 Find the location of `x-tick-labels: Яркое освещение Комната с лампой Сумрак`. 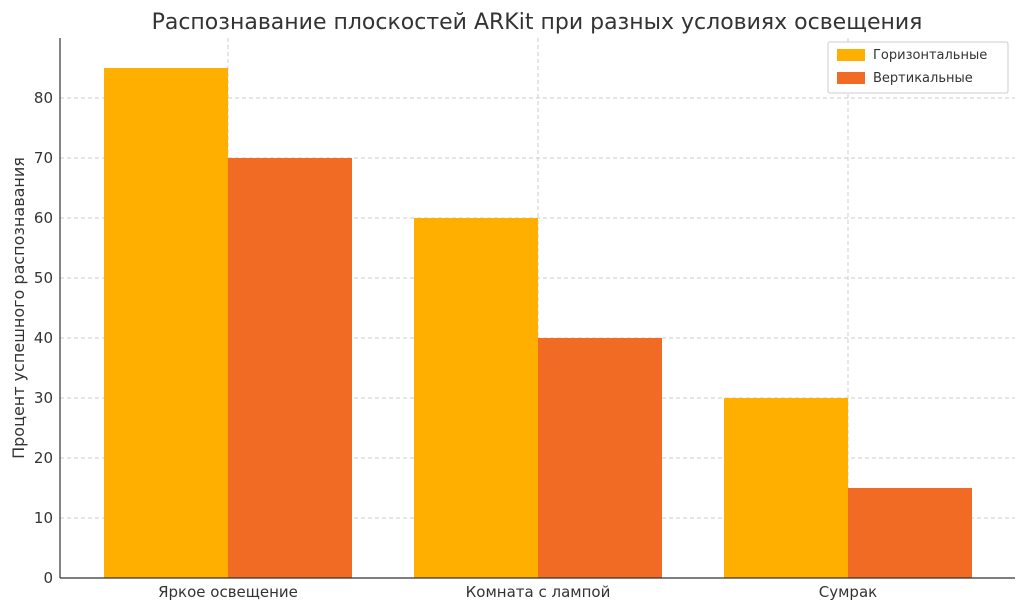

x-tick-labels: Яркое освещение Комната с лампой Сумрак is located at coordinates (517, 592).